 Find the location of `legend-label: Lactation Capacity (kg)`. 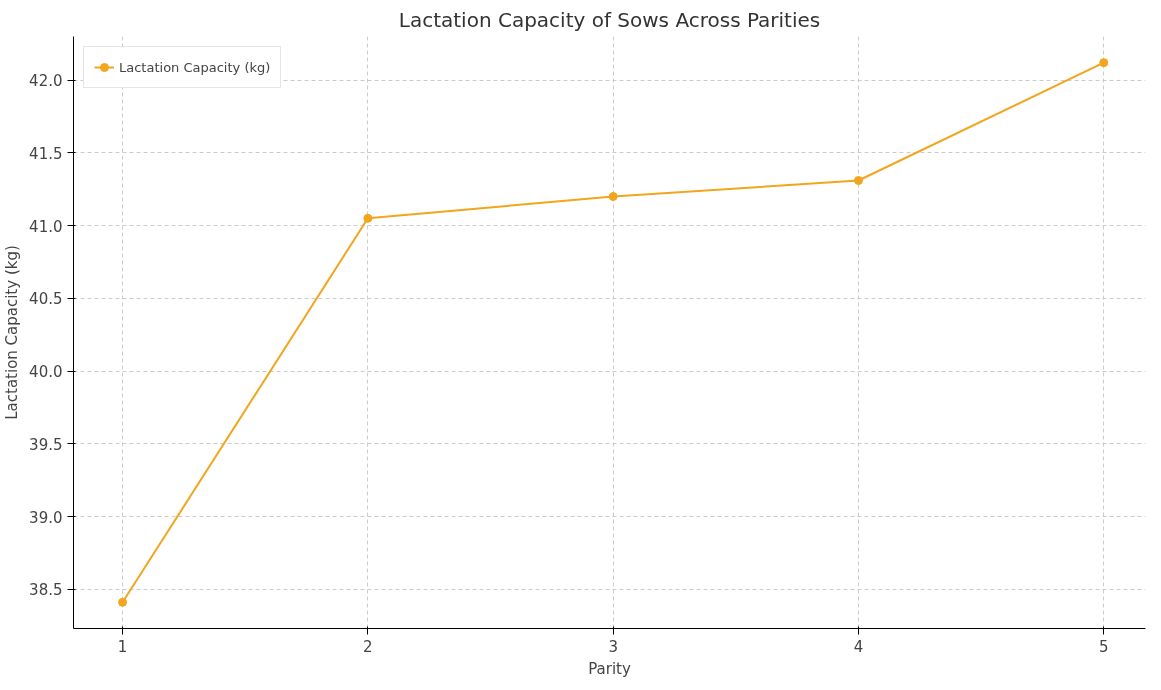

legend-label: Lactation Capacity (kg) is located at coordinates (195, 67).